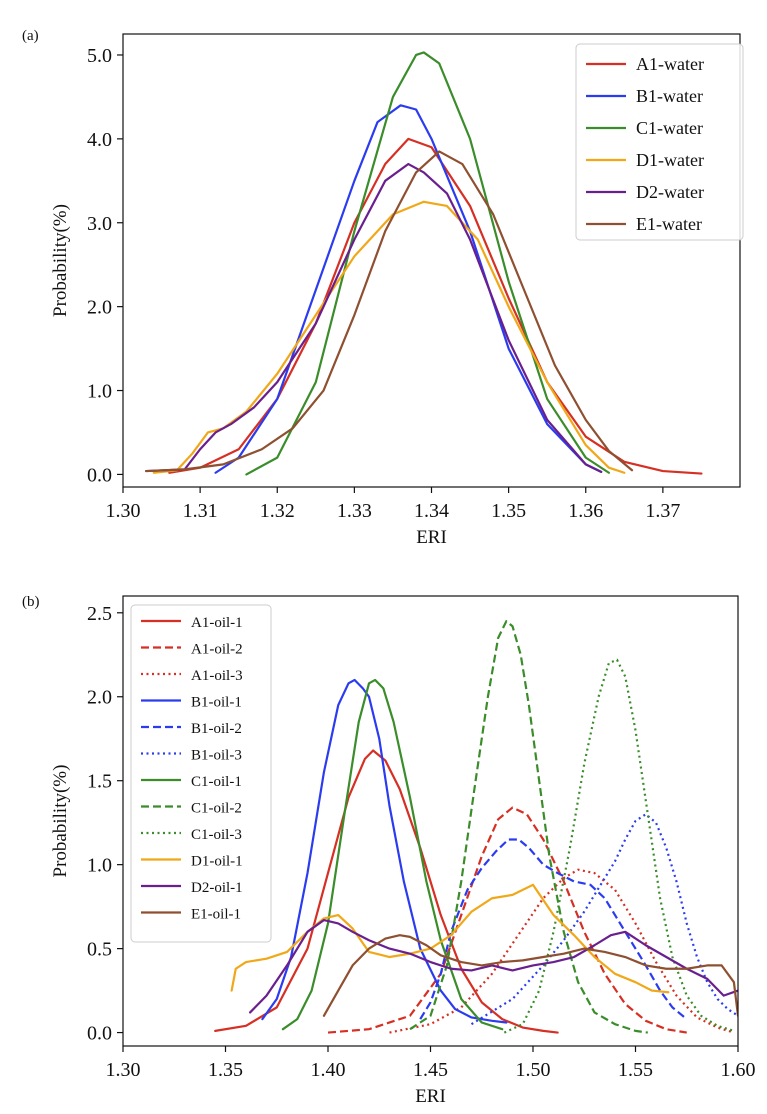 The image size is (767, 1114). What do you see at coordinates (216, 729) in the screenshot?
I see `legend-entry-label: B1-oil-2` at bounding box center [216, 729].